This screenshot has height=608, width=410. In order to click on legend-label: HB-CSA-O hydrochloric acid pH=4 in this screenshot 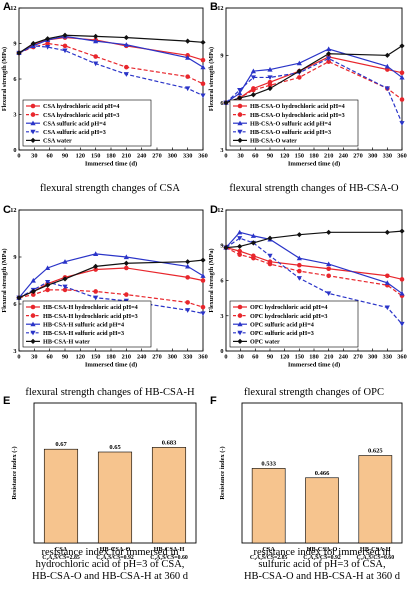, I will do `click(297, 106)`.